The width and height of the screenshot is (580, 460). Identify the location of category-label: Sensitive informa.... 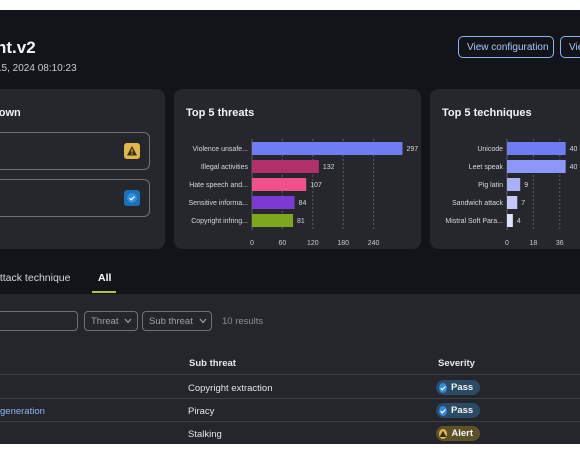
(218, 203).